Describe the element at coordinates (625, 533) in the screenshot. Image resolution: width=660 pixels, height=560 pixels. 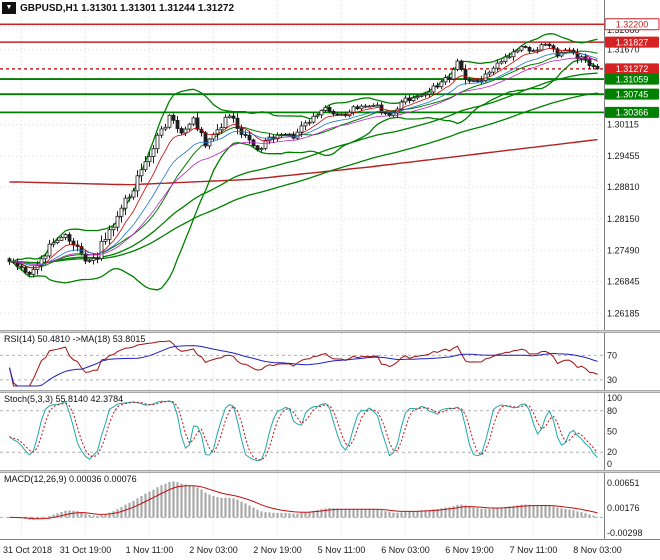
I see `macd-axis-label: -0.00298` at that location.